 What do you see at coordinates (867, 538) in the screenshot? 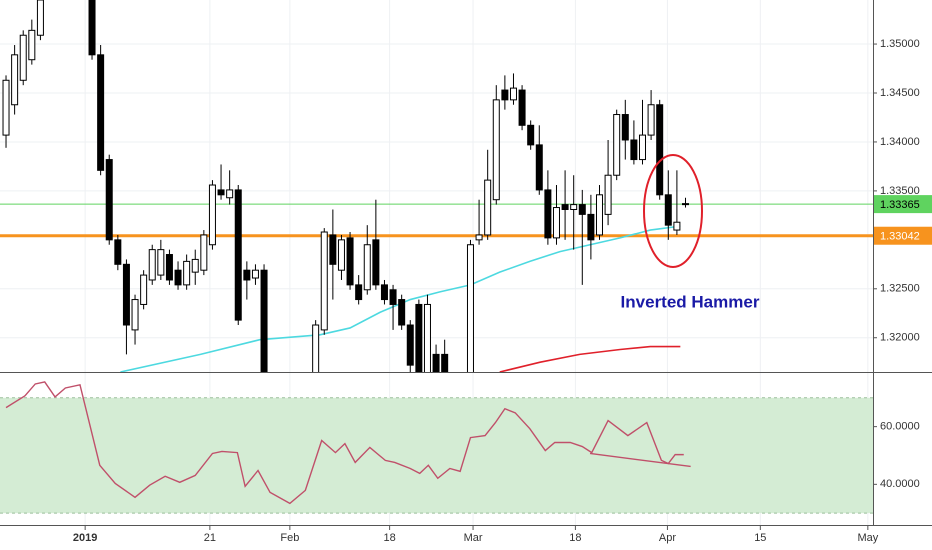
I see `x-tick-label: May` at bounding box center [867, 538].